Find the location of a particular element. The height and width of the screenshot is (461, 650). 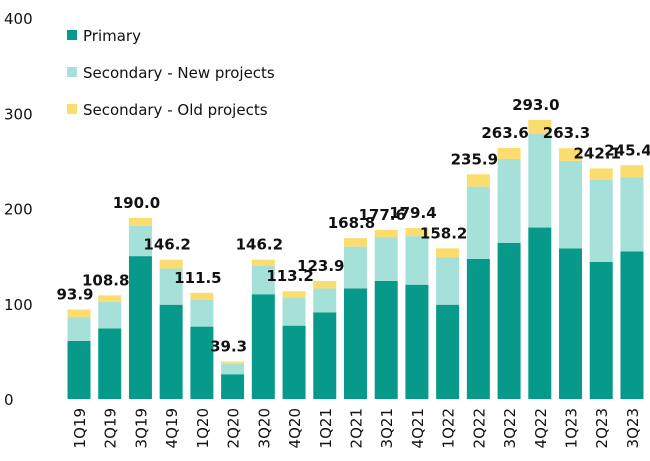

total-label: 235.9 is located at coordinates (474, 159).